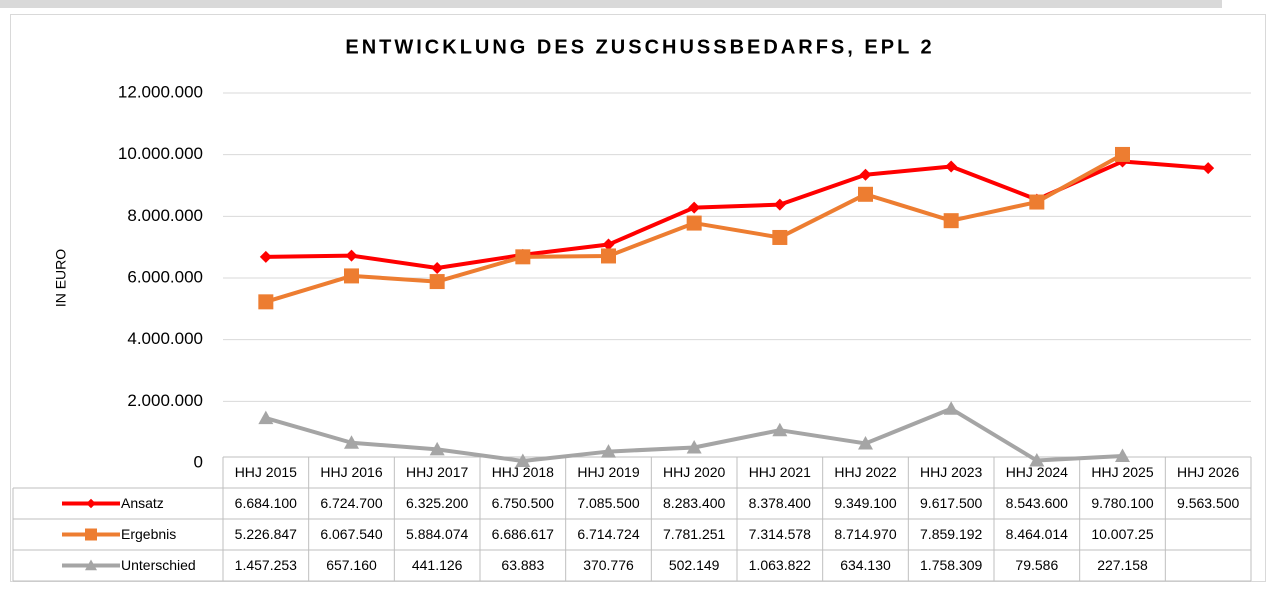  What do you see at coordinates (694, 534) in the screenshot?
I see `table-cell: 7.781.251` at bounding box center [694, 534].